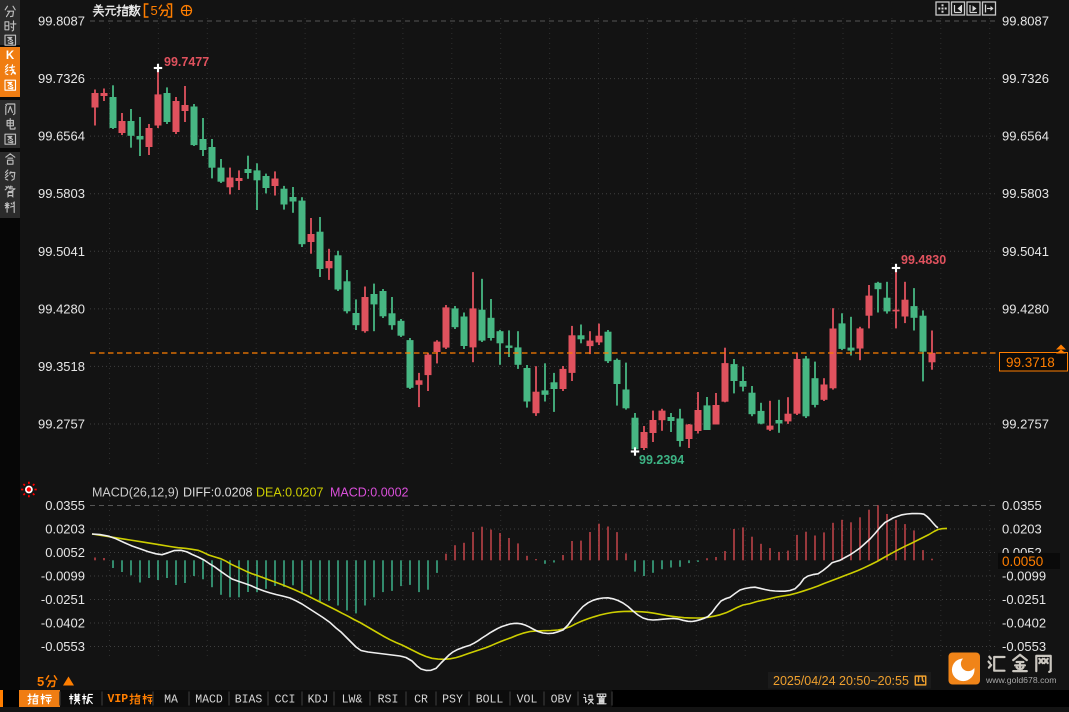 The image size is (1069, 712). Describe the element at coordinates (318, 700) in the screenshot. I see `svg-text: KDJ` at that location.